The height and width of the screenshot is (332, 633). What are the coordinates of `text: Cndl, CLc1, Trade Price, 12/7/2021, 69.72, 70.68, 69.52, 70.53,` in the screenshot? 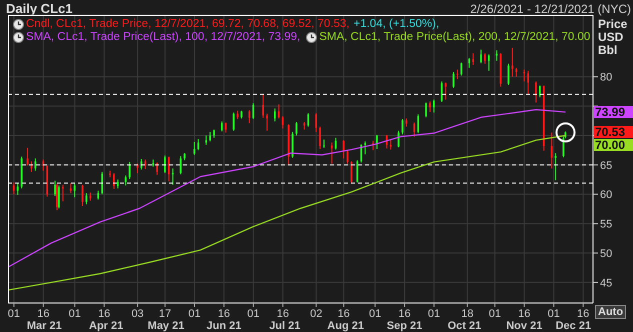 It's located at (188, 24).